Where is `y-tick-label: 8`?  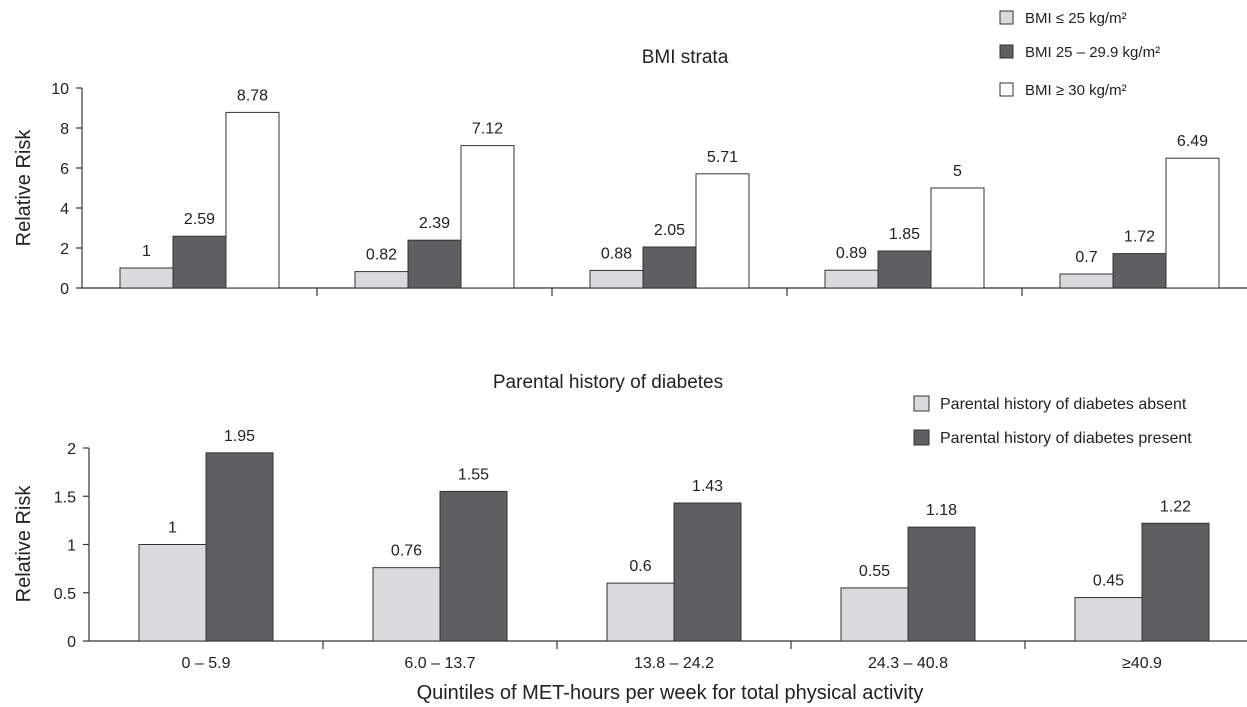 y-tick-label: 8 is located at coordinates (64, 129).